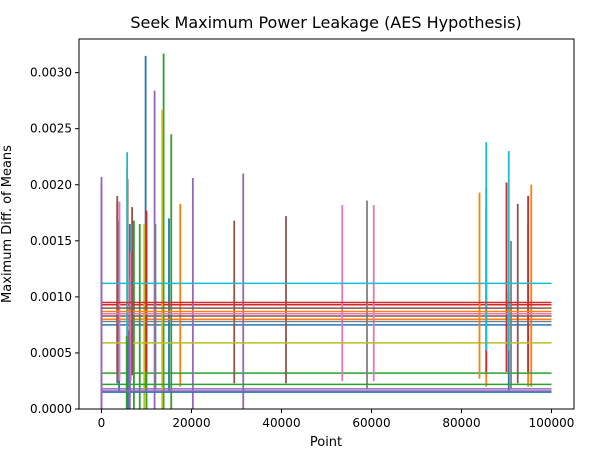 The width and height of the screenshot is (589, 462). Describe the element at coordinates (51, 409) in the screenshot. I see `y-tick-label: 0.0000` at that location.